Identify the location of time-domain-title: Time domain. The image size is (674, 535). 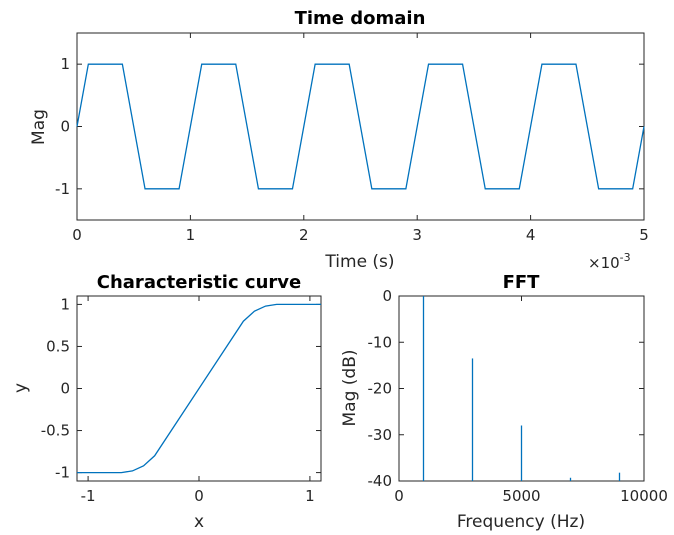
(360, 18).